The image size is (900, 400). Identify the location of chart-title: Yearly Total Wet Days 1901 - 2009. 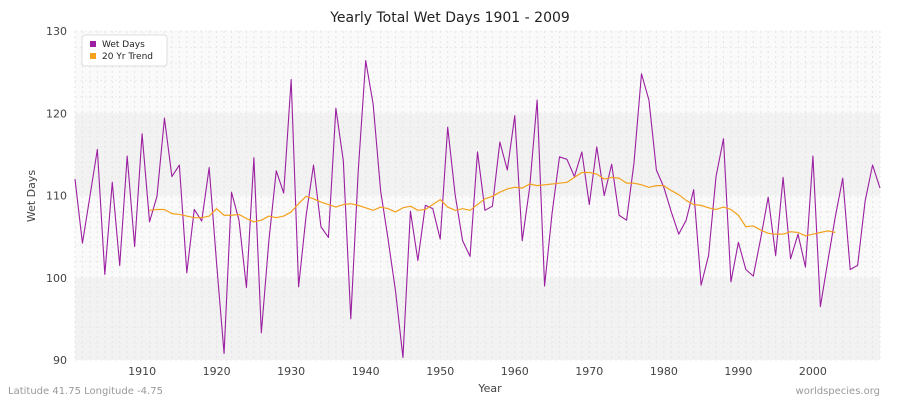
(449, 18).